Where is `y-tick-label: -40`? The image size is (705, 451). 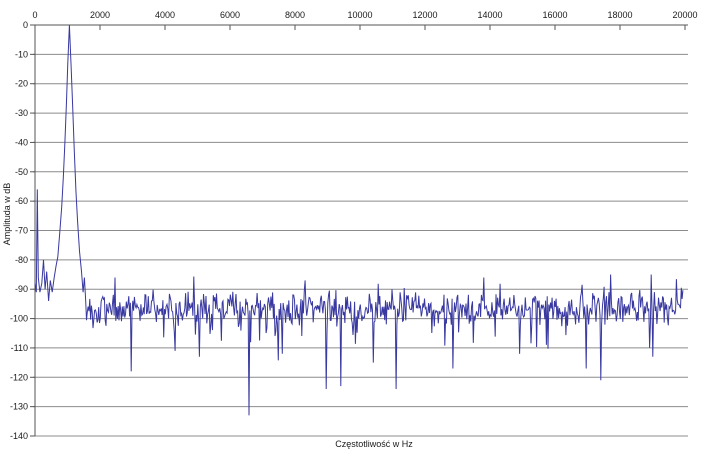 y-tick-label: -40 is located at coordinates (21, 142).